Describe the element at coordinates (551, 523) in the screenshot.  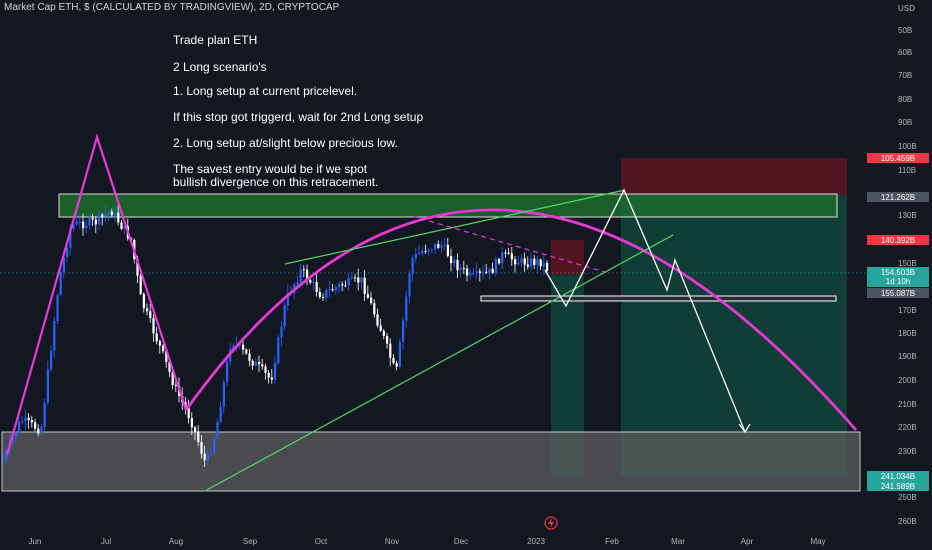
I see `tradingview-bolt-icon` at that location.